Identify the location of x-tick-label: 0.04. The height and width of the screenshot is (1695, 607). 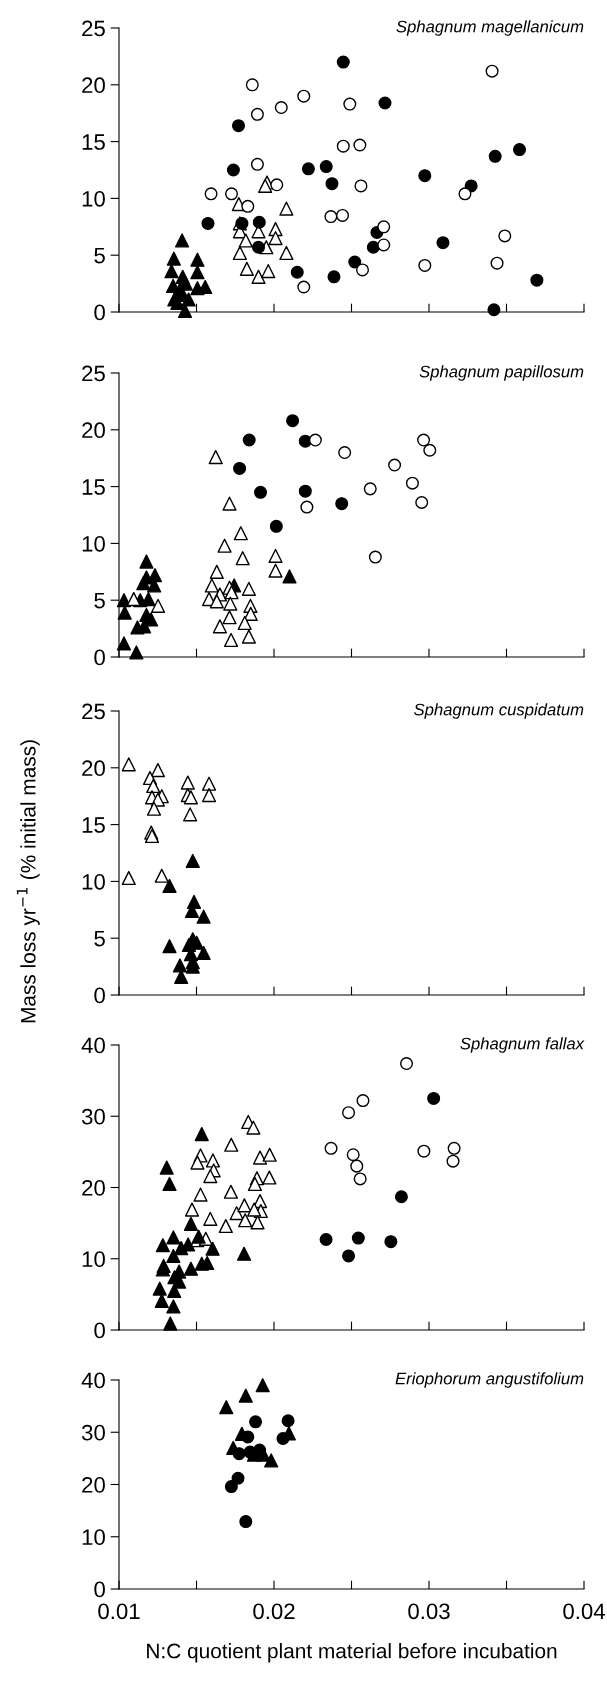
(584, 1611).